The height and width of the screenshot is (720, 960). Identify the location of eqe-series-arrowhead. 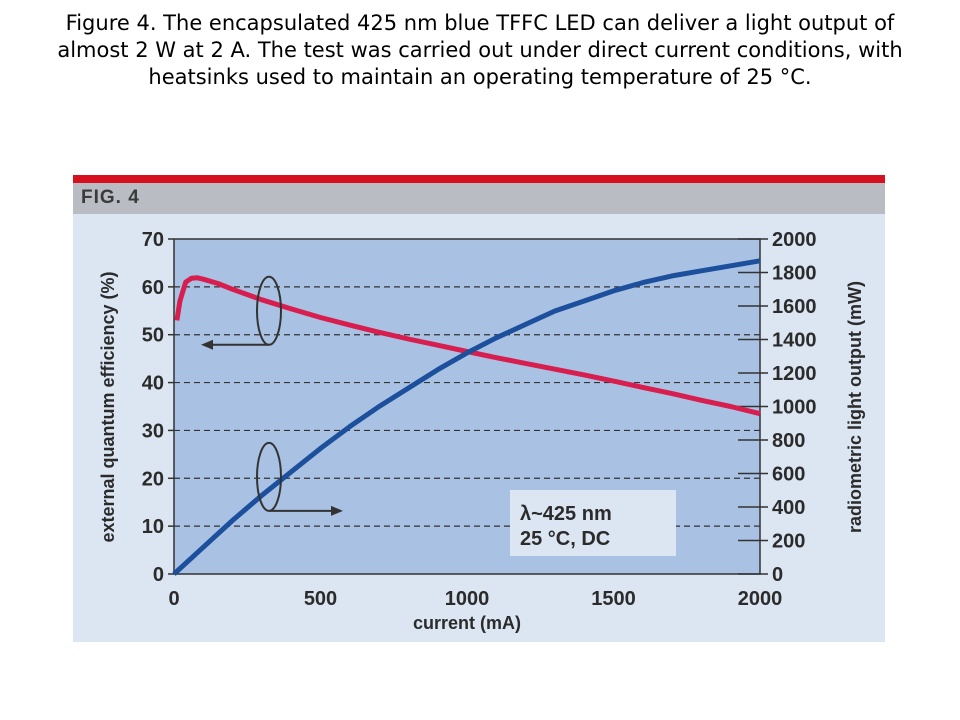
(207, 344).